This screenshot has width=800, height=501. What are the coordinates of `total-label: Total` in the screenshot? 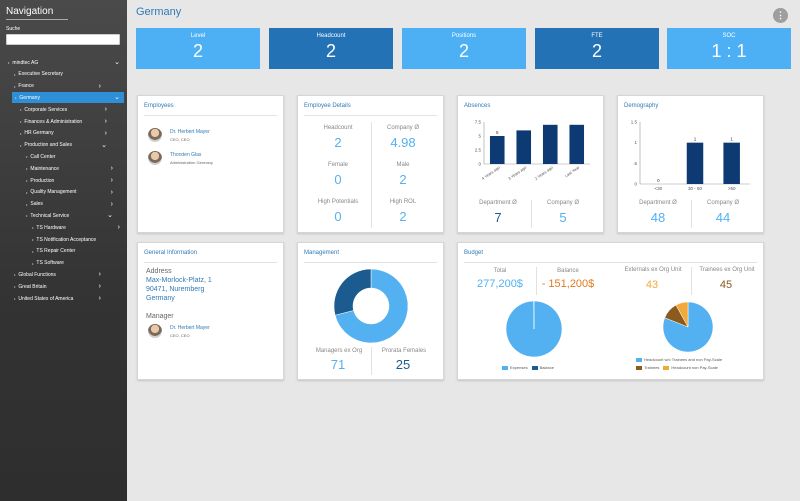 It's located at (500, 271).